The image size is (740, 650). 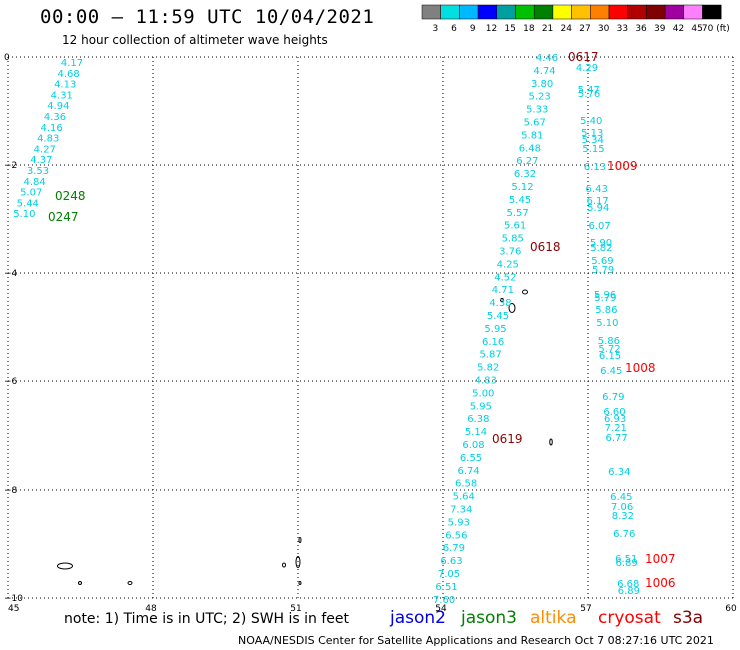 I want to click on swh-value-east: 5.76, so click(x=589, y=94).